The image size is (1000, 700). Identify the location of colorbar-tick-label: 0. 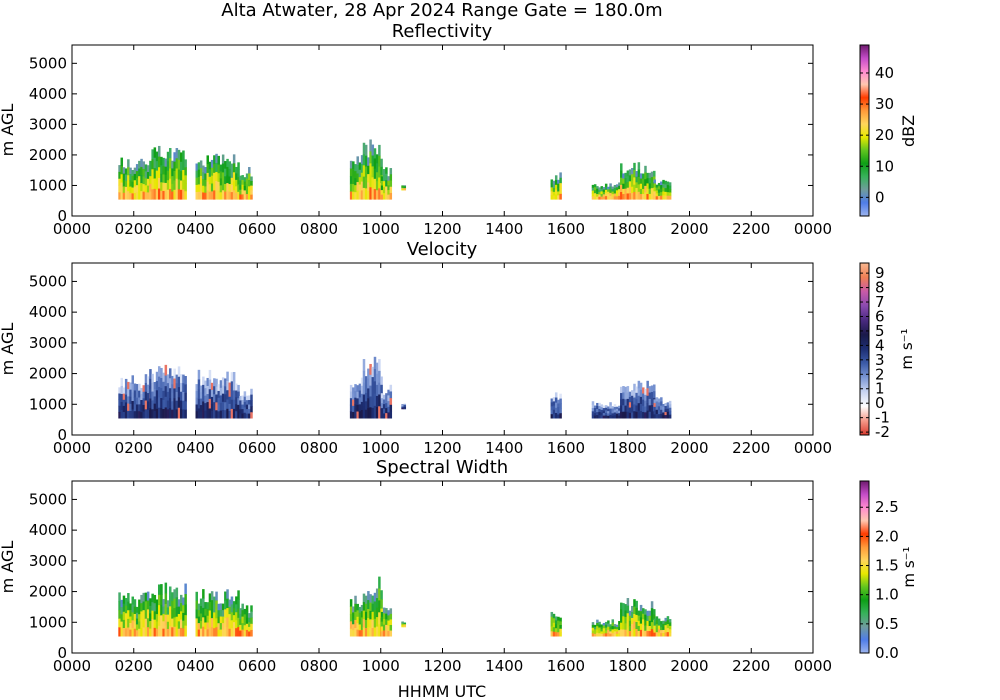
(880, 403).